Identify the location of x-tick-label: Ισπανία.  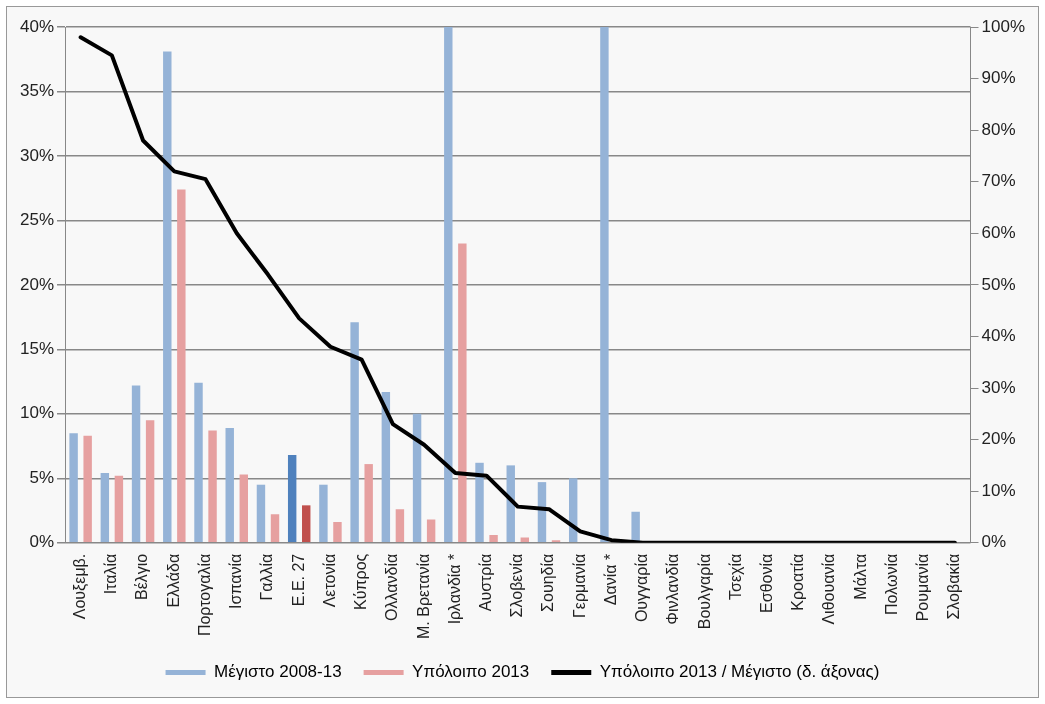
(236, 581).